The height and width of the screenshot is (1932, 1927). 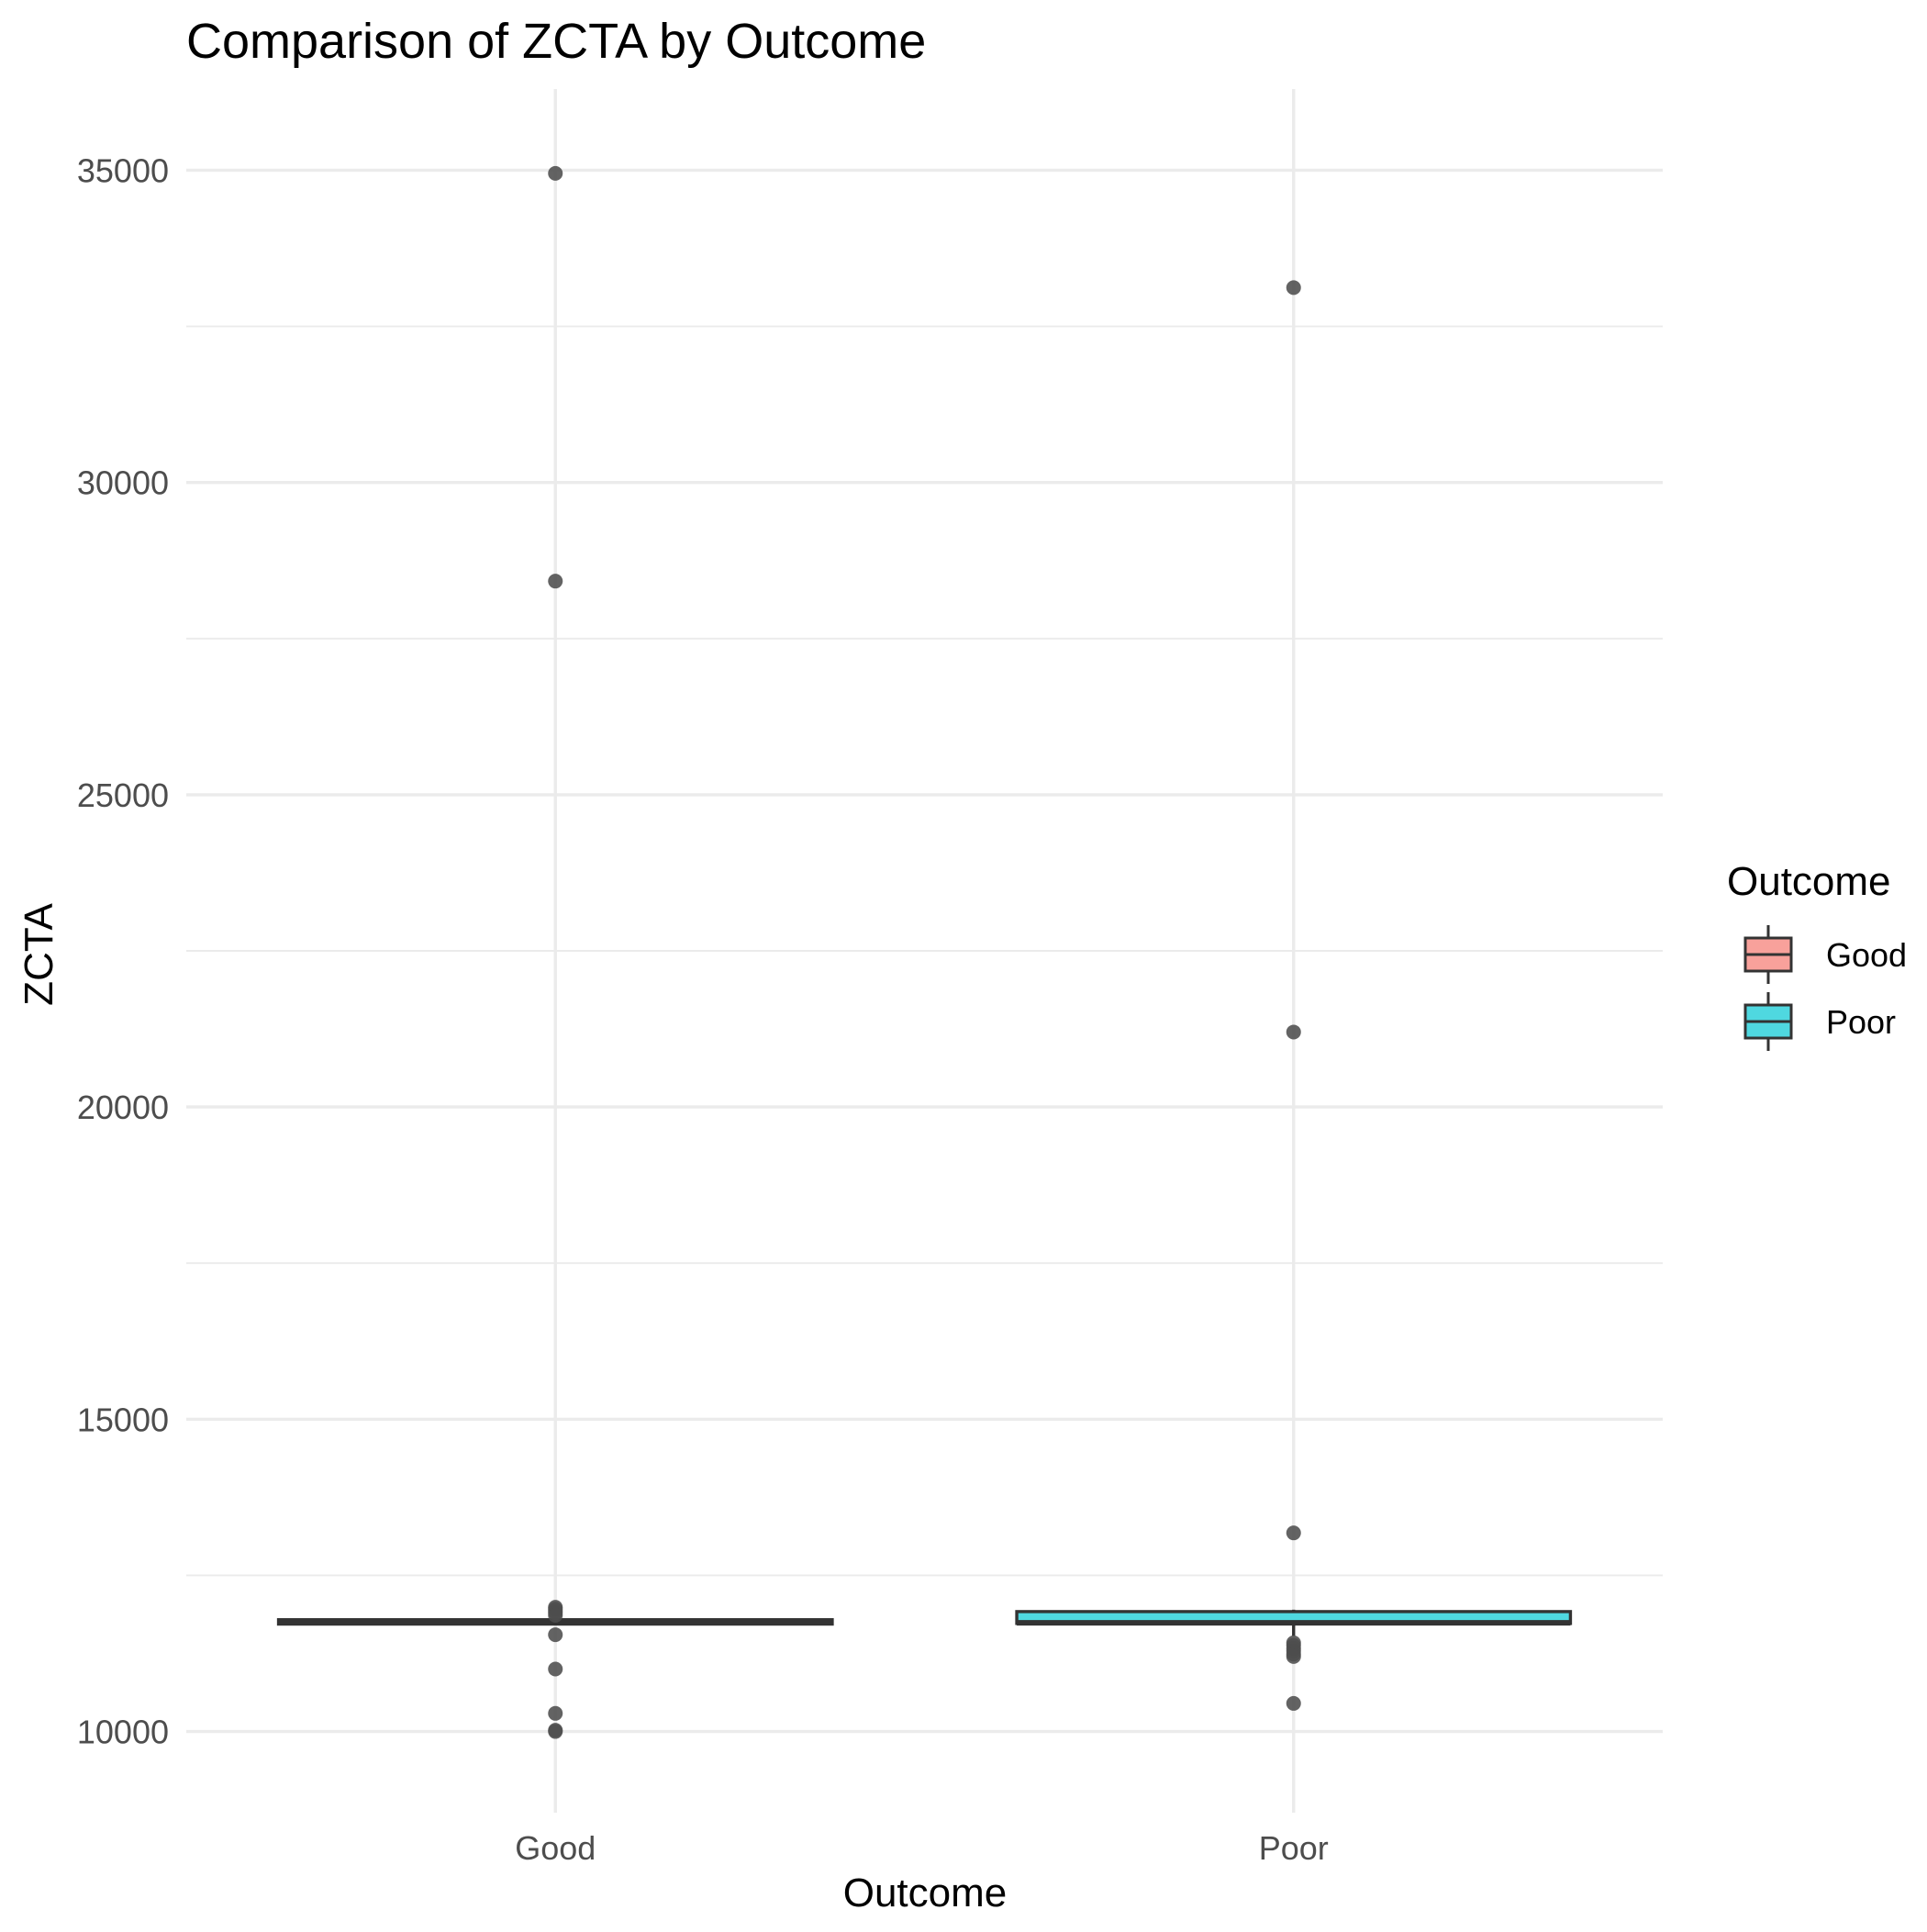 What do you see at coordinates (1825, 954) in the screenshot?
I see `legend-item-good: Good` at bounding box center [1825, 954].